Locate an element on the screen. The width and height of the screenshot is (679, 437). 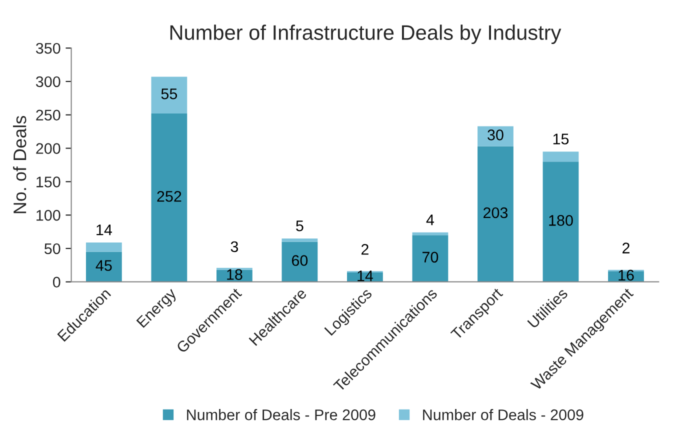
y-tick-label: 0 is located at coordinates (56, 282).